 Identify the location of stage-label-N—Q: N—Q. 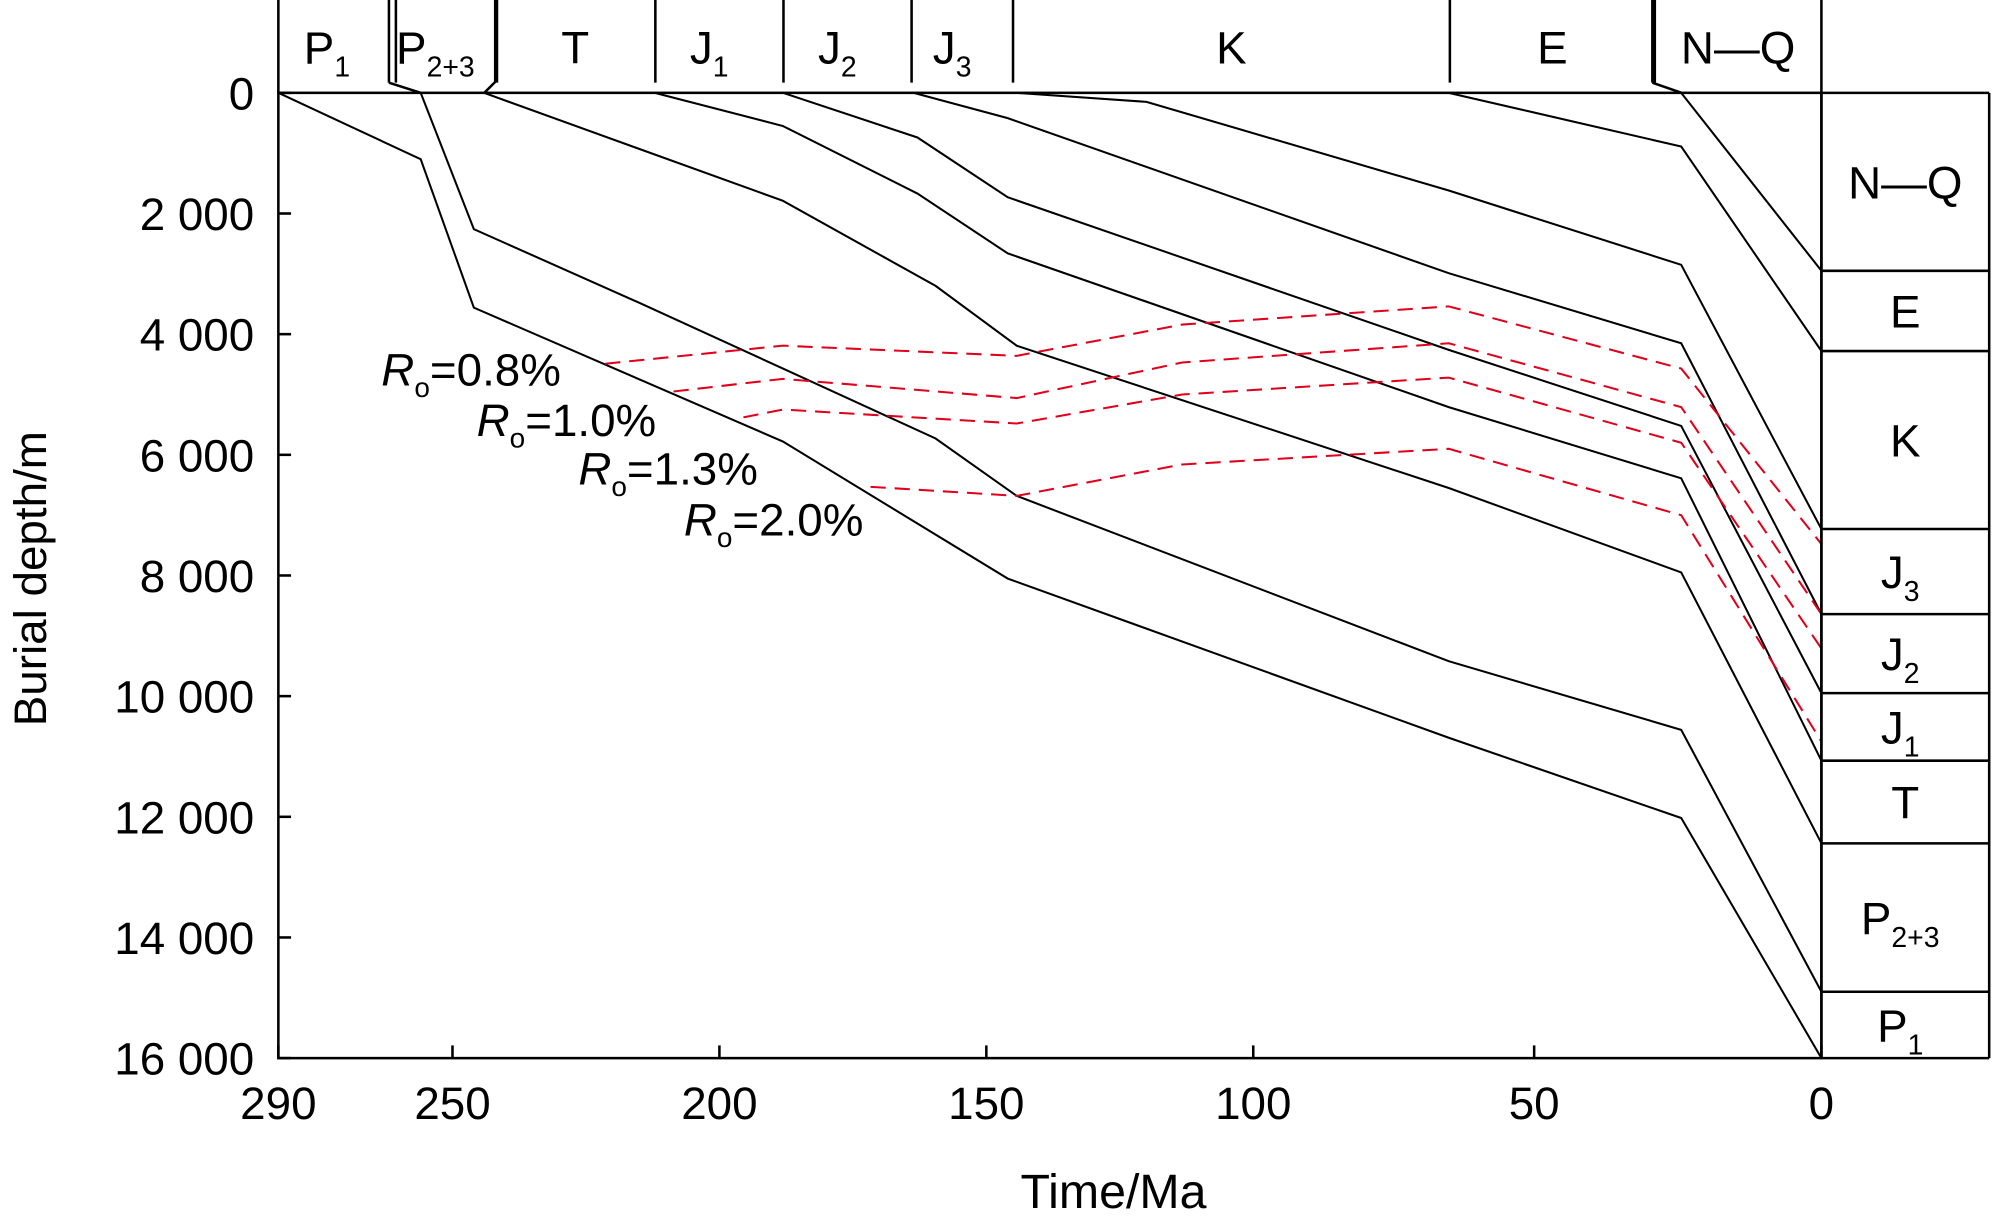
(1738, 48).